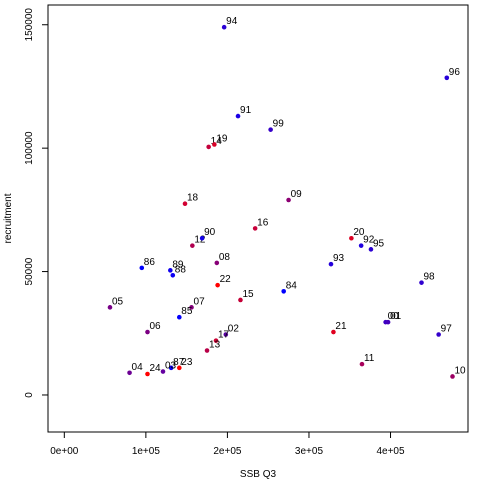 This screenshot has height=480, width=480. What do you see at coordinates (222, 138) in the screenshot?
I see `point-label: 19` at bounding box center [222, 138].